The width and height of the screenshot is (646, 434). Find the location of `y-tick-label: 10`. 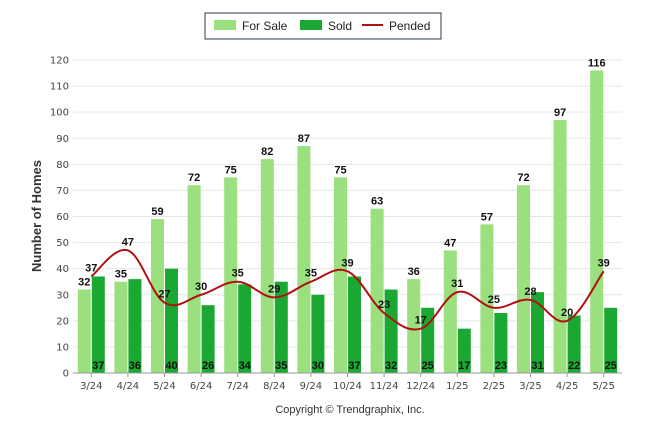

y-tick-label: 10 is located at coordinates (62, 347).